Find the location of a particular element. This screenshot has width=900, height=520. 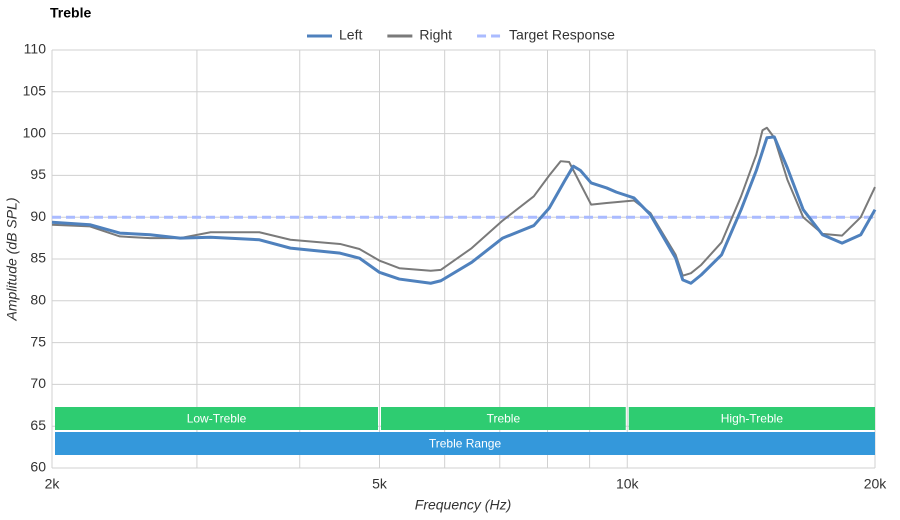

x-tick-label: 2k is located at coordinates (53, 484).